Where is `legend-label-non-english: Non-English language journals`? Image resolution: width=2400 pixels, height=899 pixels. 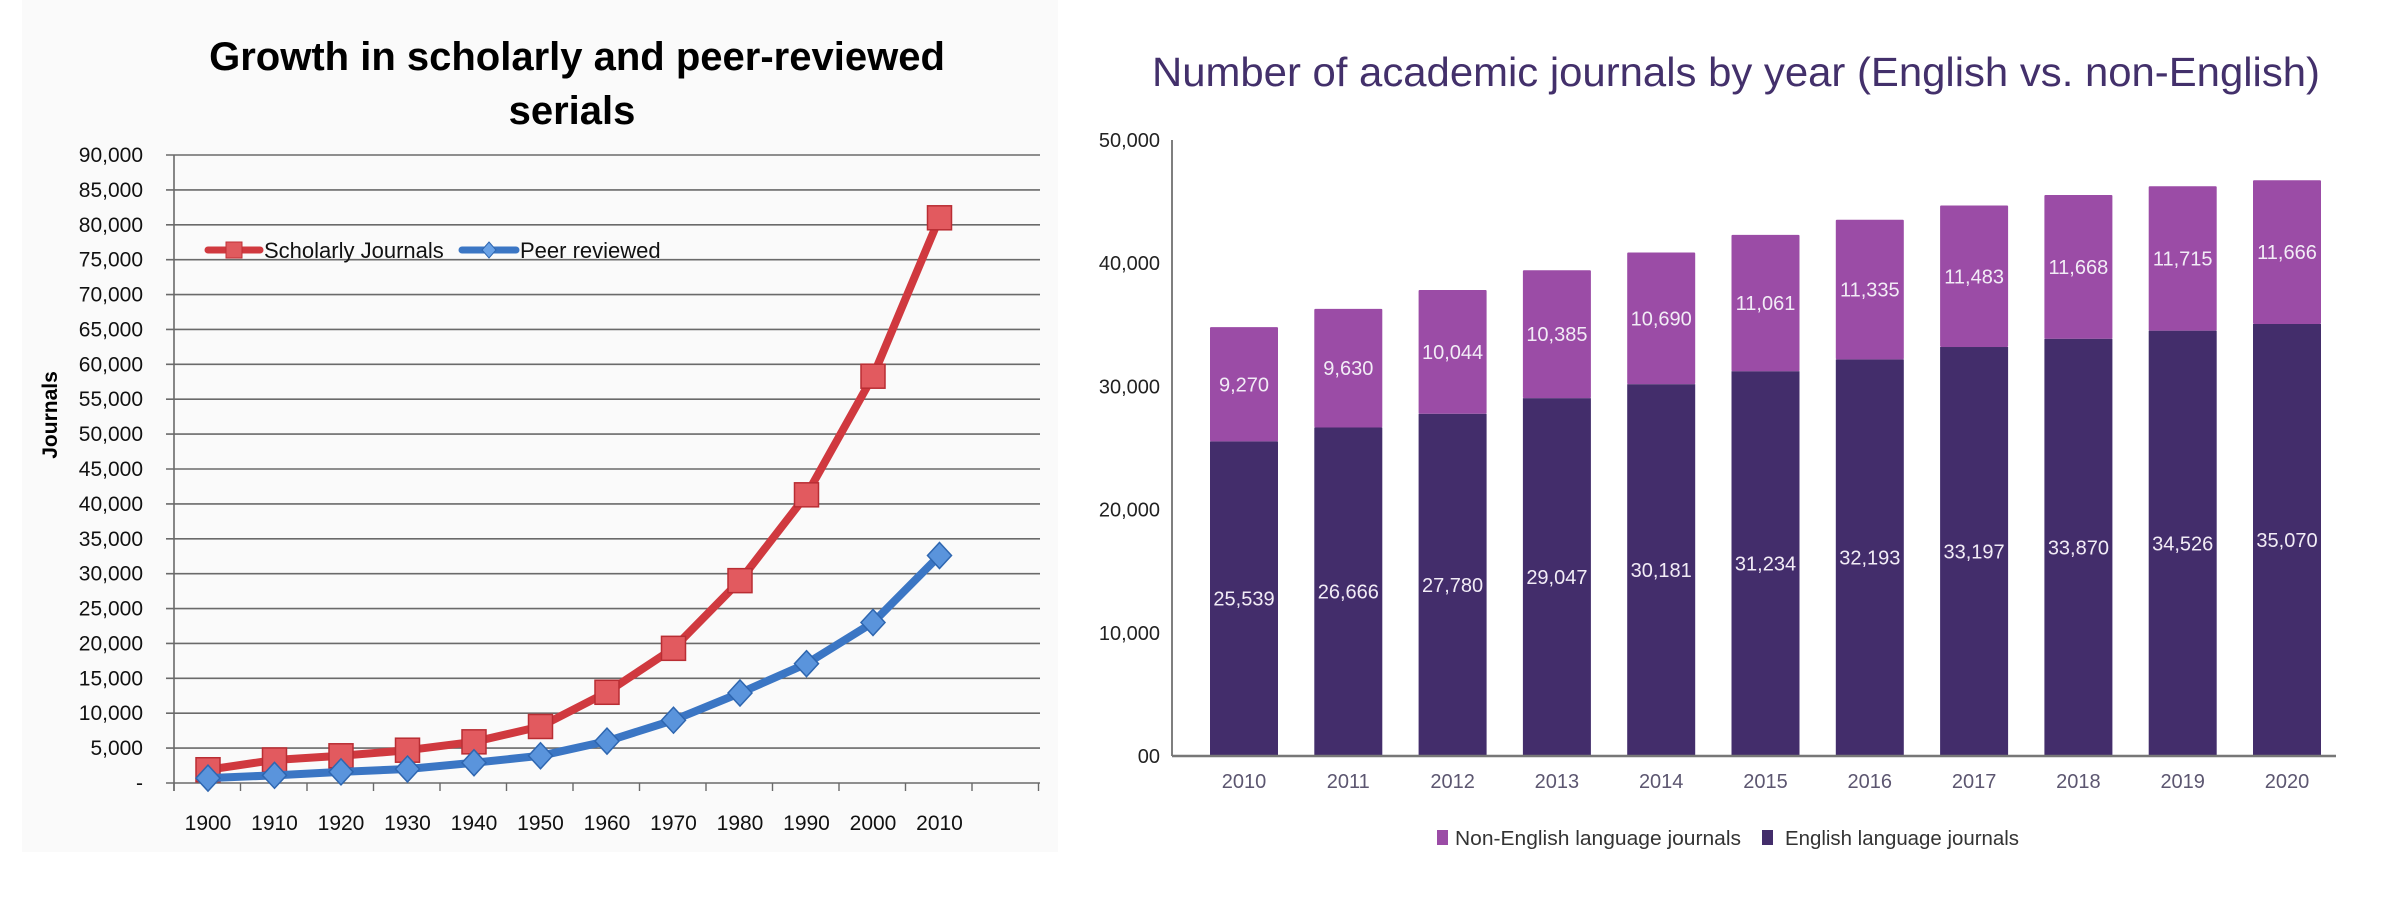 legend-label-non-english: Non-English language journals is located at coordinates (1598, 839).